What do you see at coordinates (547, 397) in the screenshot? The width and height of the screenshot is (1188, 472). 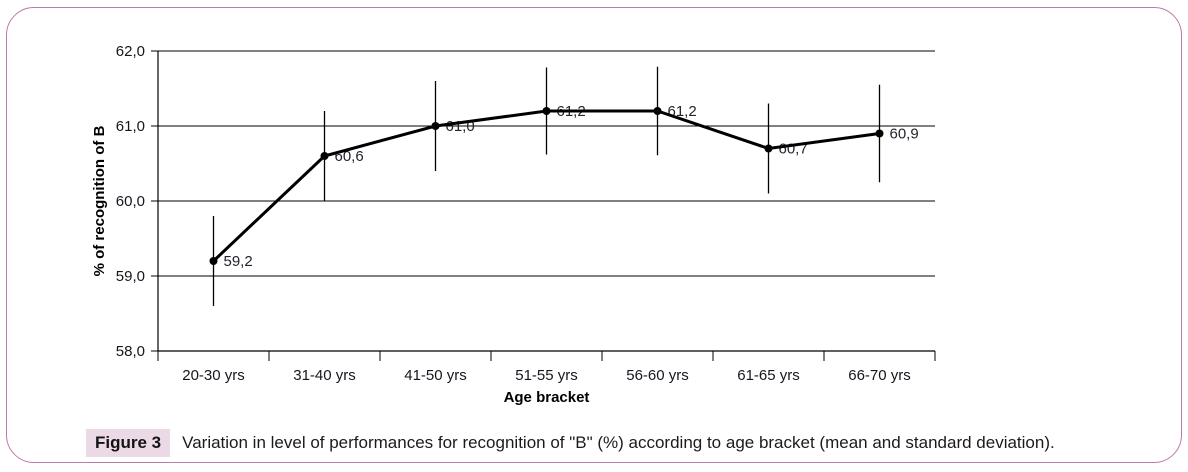 I see `x-axis-title: Age bracket` at bounding box center [547, 397].